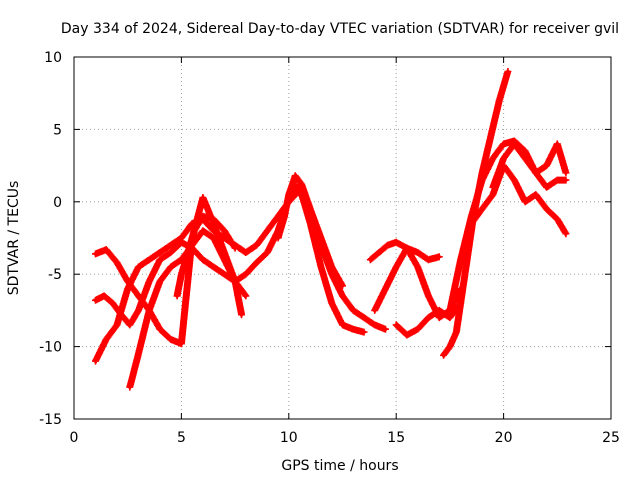 The width and height of the screenshot is (640, 480). What do you see at coordinates (396, 438) in the screenshot?
I see `x-tick-label: 15` at bounding box center [396, 438].